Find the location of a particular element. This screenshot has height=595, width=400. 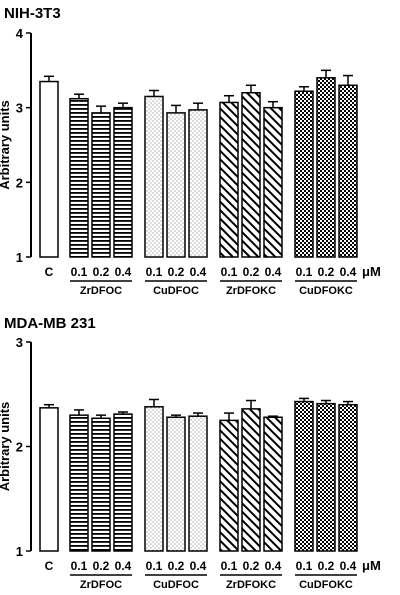

chart-title: MDA-MB 231 is located at coordinates (50, 323).